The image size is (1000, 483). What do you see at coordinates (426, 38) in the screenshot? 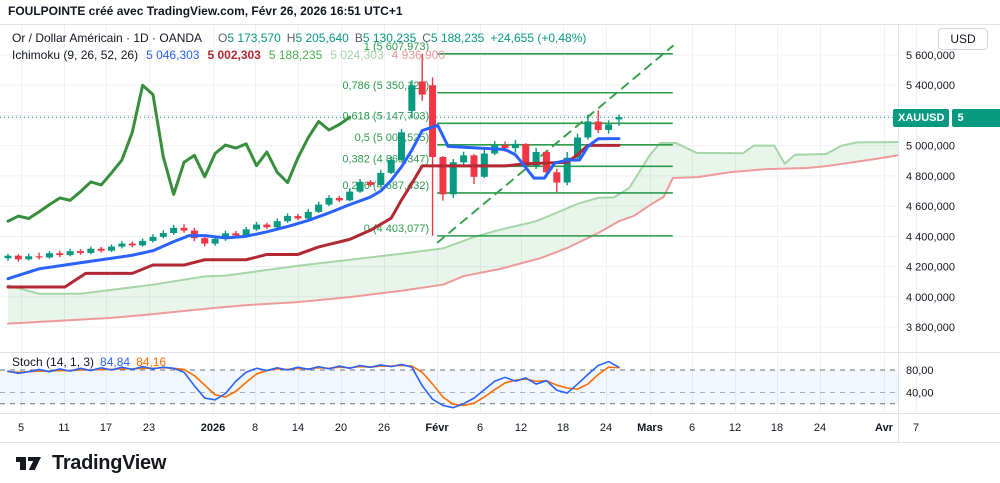
I see `close-label: C` at bounding box center [426, 38].